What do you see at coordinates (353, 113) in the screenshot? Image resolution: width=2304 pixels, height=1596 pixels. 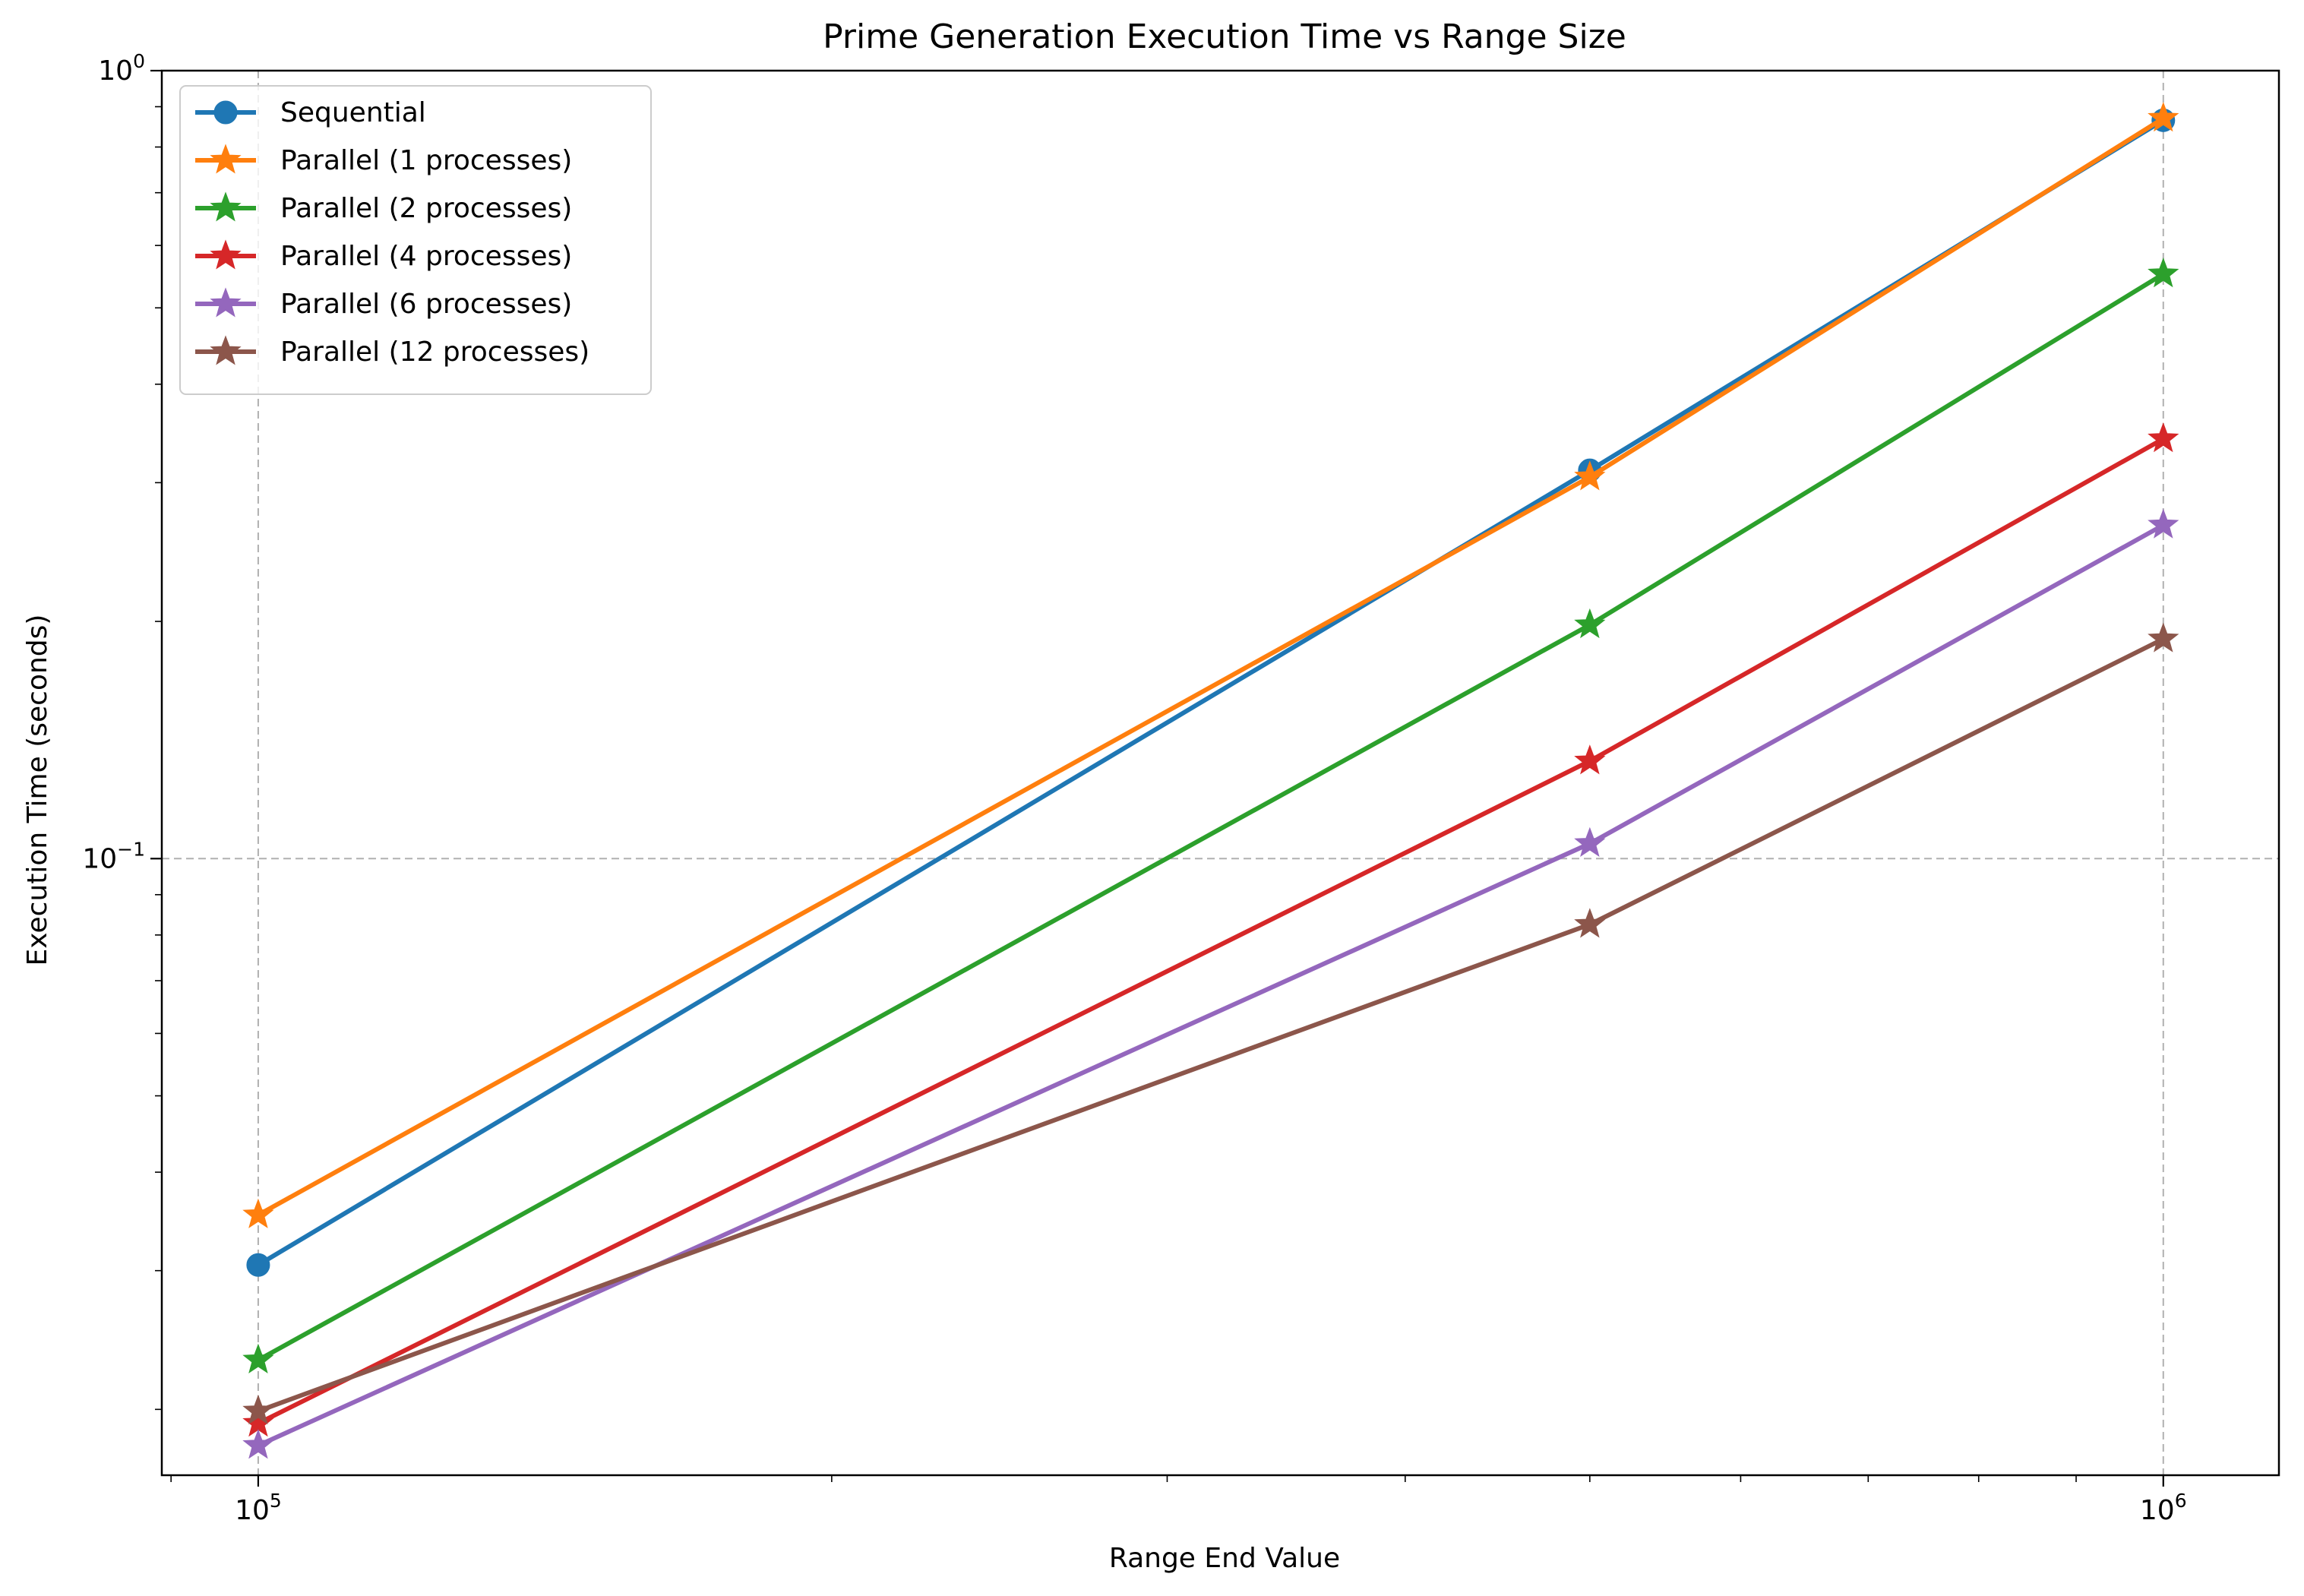 I see `legend-label: Sequential` at bounding box center [353, 113].